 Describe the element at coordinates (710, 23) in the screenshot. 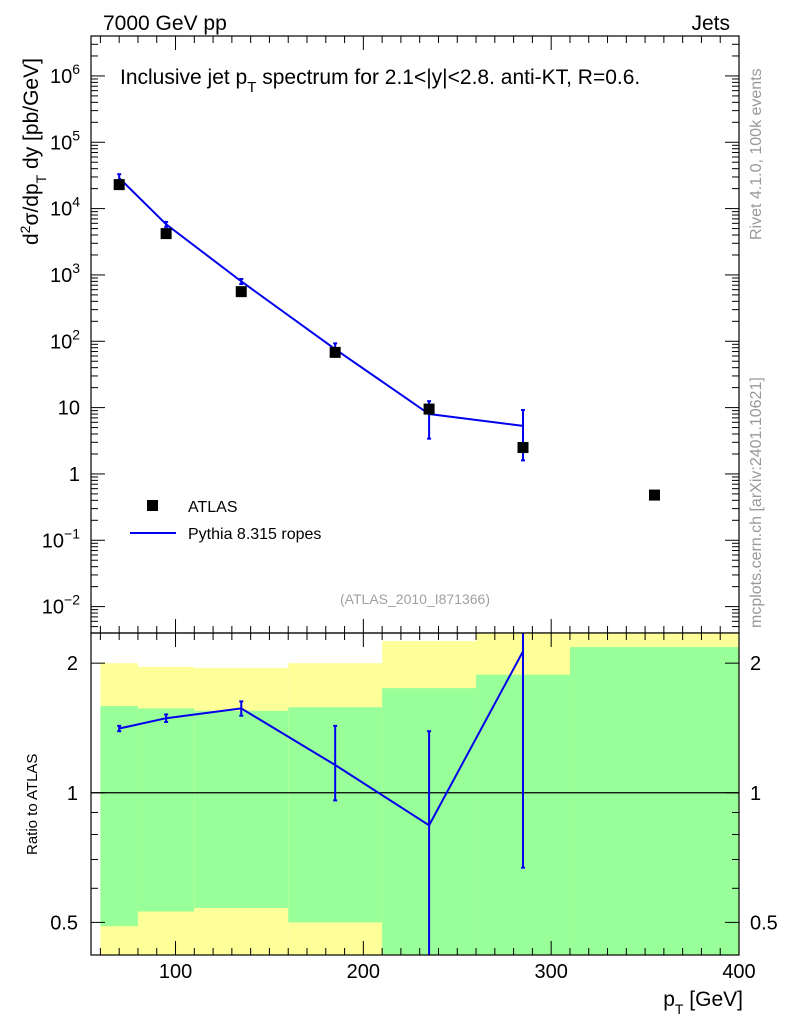

I see `header-right: Jets` at that location.